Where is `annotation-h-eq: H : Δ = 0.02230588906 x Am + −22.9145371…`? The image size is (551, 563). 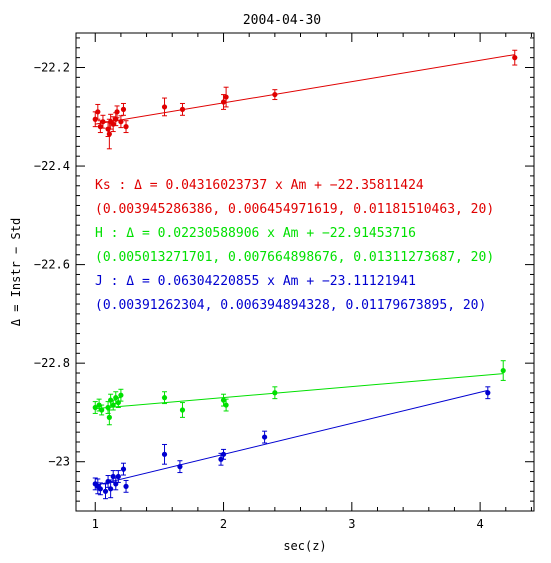
annotation-h-eq: H : Δ = 0.02230588906 x Am + −22.9145371… is located at coordinates (255, 233).